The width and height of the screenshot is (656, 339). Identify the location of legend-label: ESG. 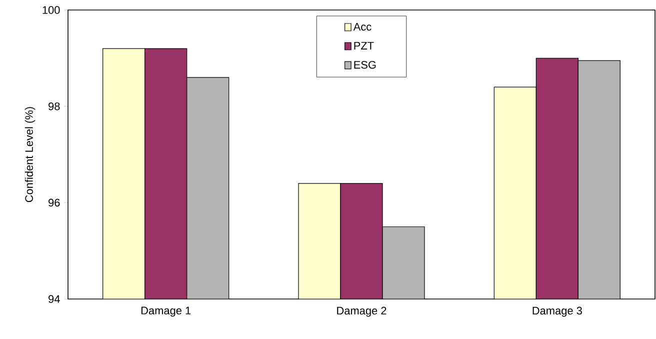
(365, 64).